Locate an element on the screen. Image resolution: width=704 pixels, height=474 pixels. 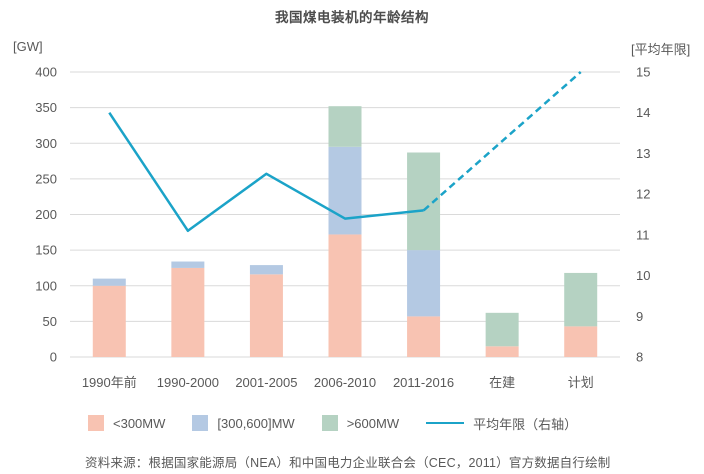
chart-legend: <300MW [300,600]MW >600MW 平均年限（右轴） is located at coordinates (332, 423).